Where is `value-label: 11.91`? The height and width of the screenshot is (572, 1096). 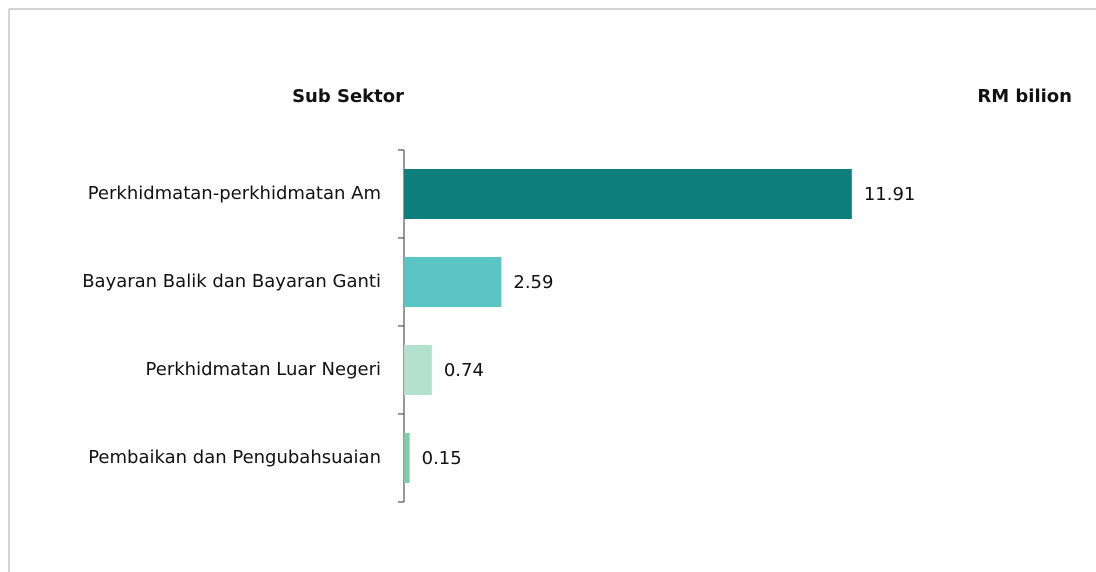 value-label: 11.91 is located at coordinates (890, 194).